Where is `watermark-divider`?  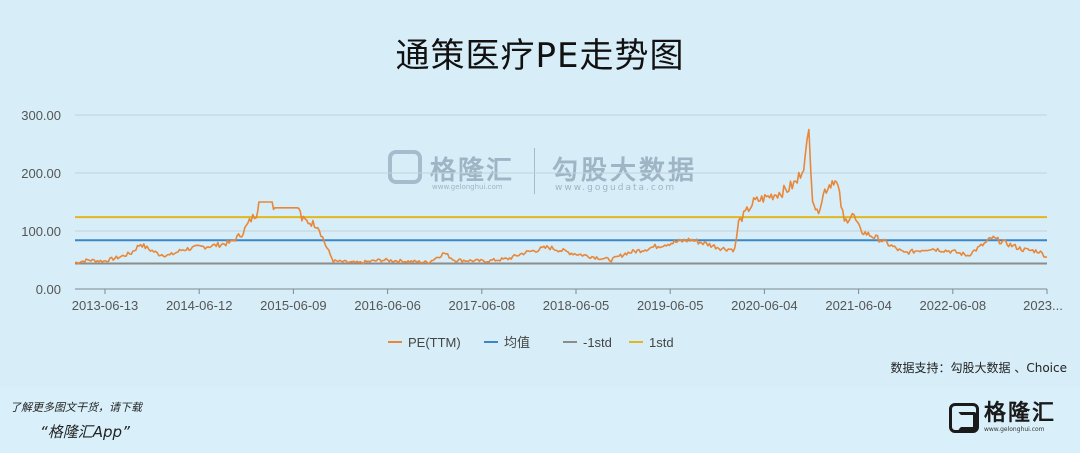
watermark-divider is located at coordinates (534, 171).